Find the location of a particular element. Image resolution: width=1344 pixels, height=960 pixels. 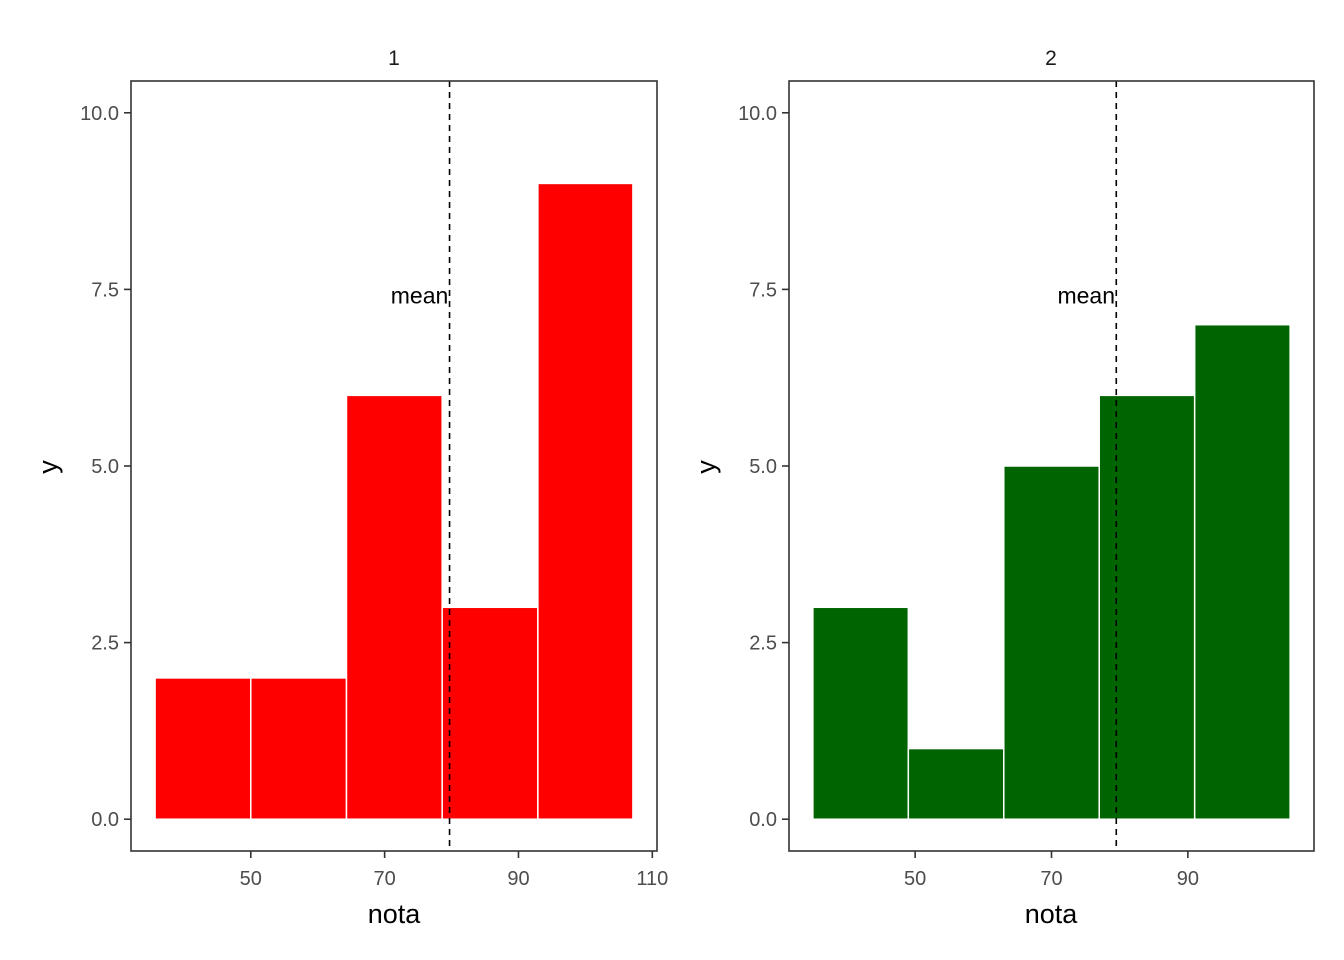

panel-2-y-axis-title: y is located at coordinates (706, 467).